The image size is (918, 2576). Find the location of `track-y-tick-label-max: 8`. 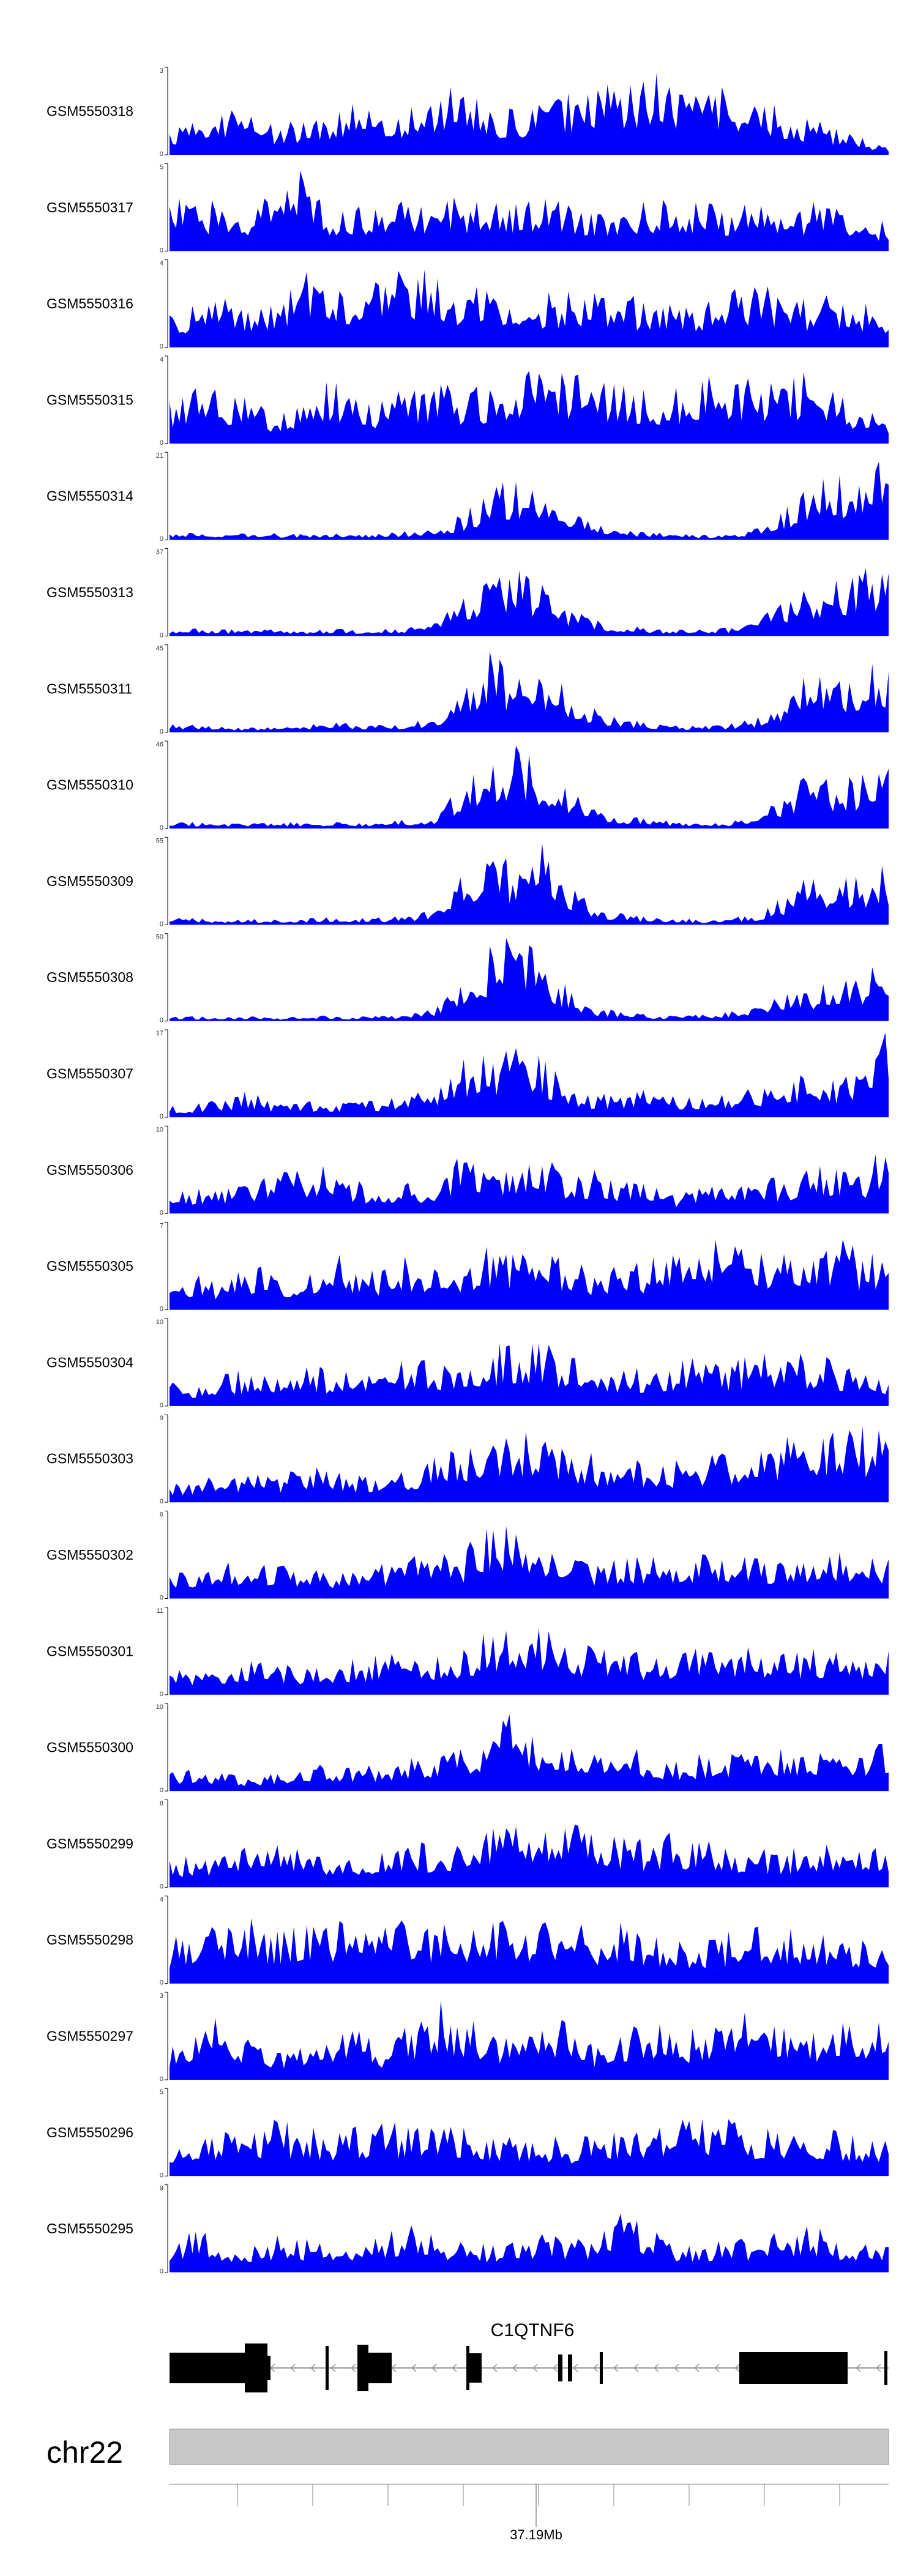

track-y-tick-label-max: 8 is located at coordinates (161, 1804).